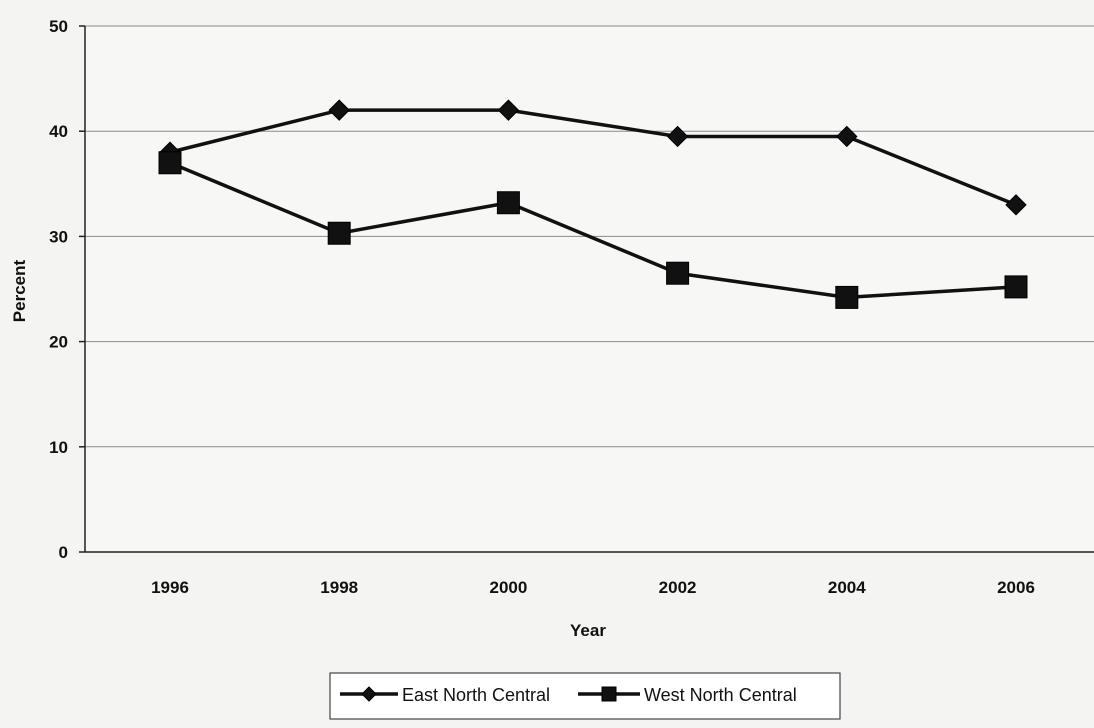 This screenshot has width=1094, height=728. I want to click on legend-item: East North Central, so click(445, 695).